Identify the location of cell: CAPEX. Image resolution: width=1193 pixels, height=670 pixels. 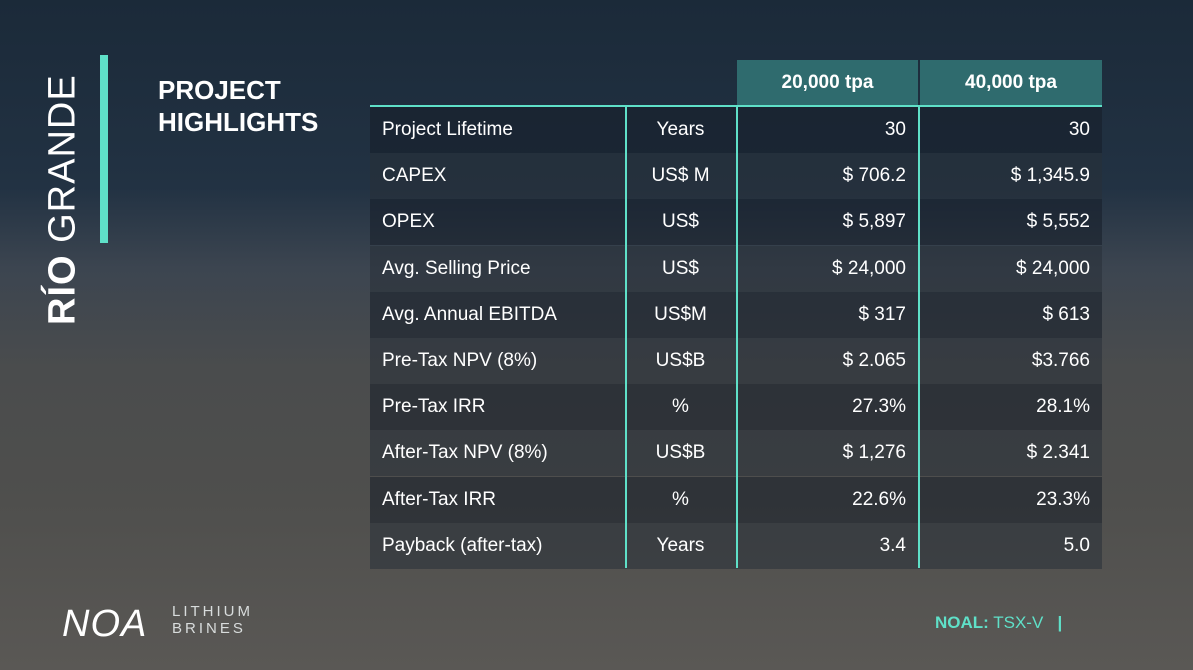
(414, 176).